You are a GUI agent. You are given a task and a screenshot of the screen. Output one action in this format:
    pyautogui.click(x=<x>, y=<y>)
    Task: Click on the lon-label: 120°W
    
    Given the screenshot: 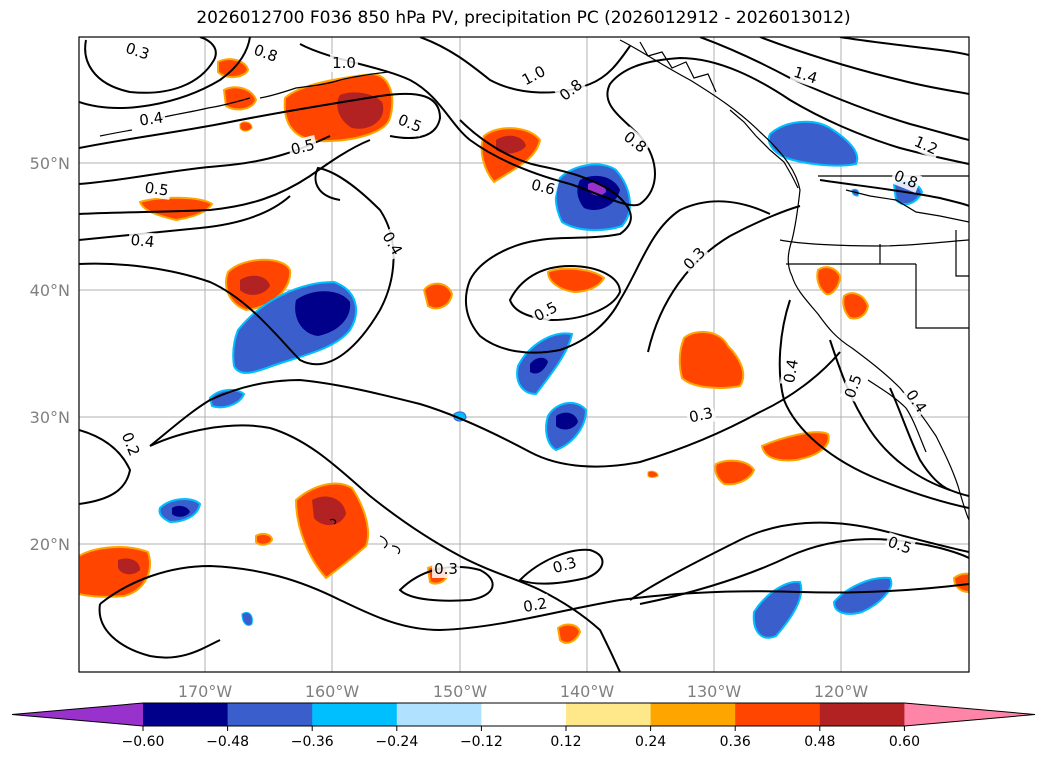 What is the action you would take?
    pyautogui.click(x=841, y=691)
    